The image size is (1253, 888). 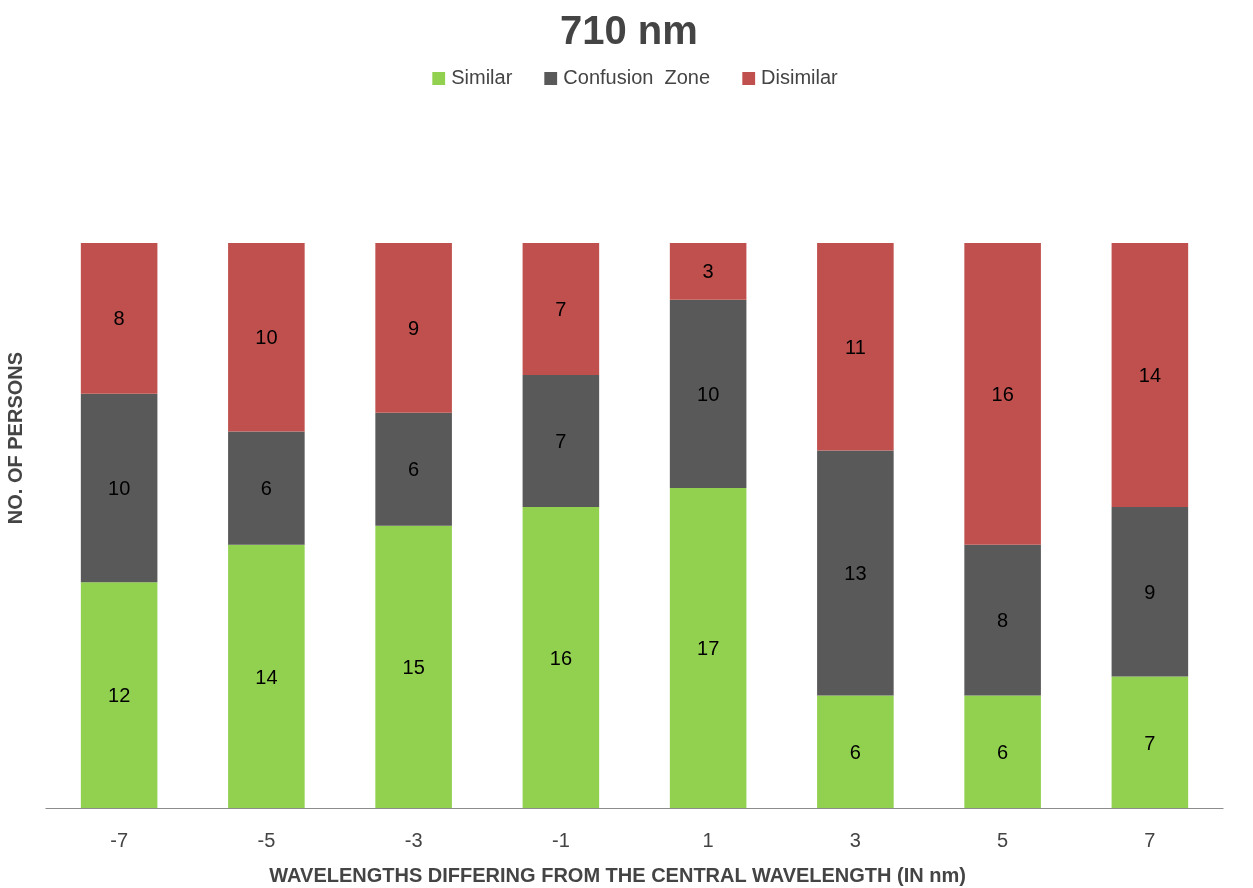 What do you see at coordinates (413, 839) in the screenshot?
I see `x-tick-label: -3` at bounding box center [413, 839].